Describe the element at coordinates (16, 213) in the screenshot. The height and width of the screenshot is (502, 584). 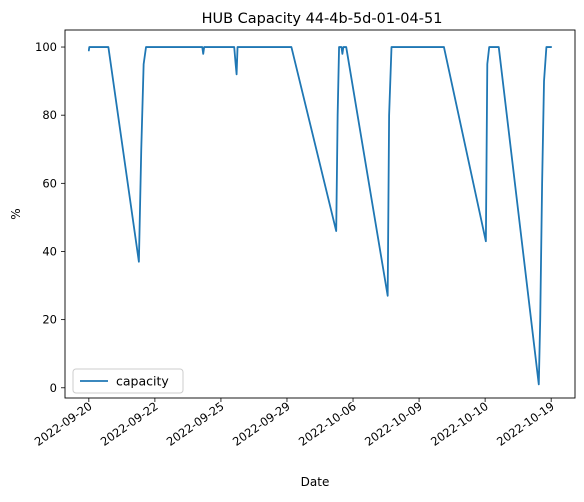
I see `y-axis-label: %` at that location.